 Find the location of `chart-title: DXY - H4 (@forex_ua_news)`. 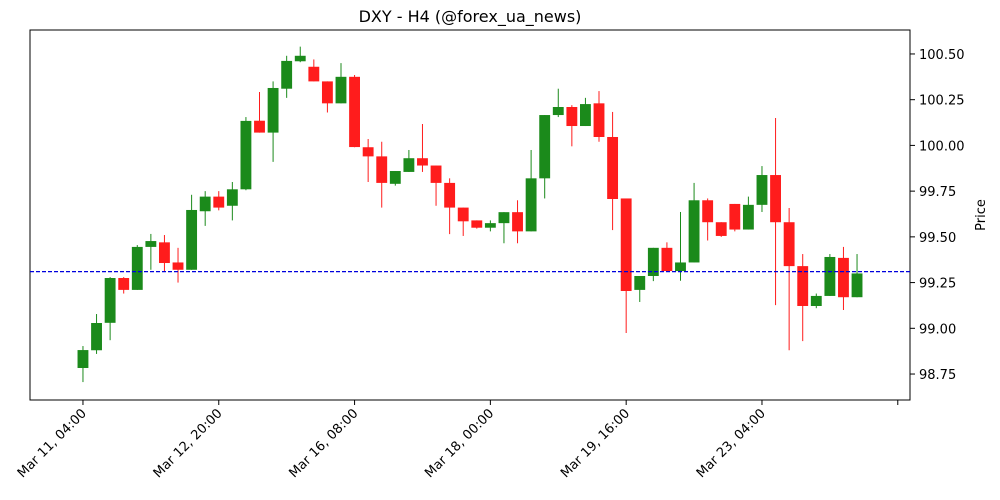

chart-title: DXY - H4 (@forex_ua_news) is located at coordinates (470, 17).